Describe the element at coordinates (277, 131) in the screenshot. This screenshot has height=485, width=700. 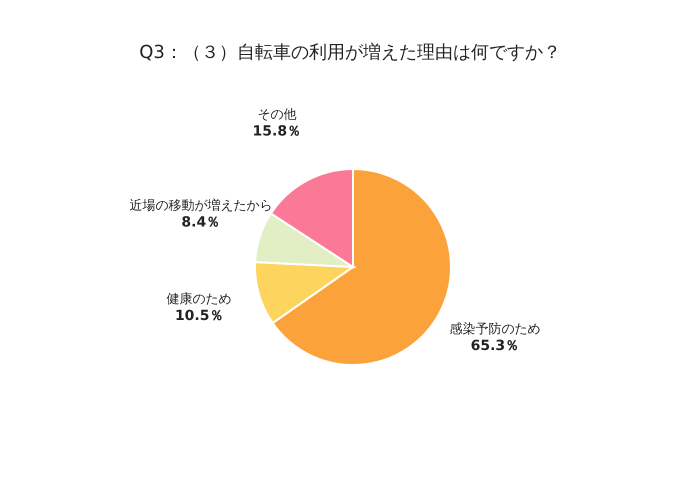
I see `data-label: 15.8％` at that location.